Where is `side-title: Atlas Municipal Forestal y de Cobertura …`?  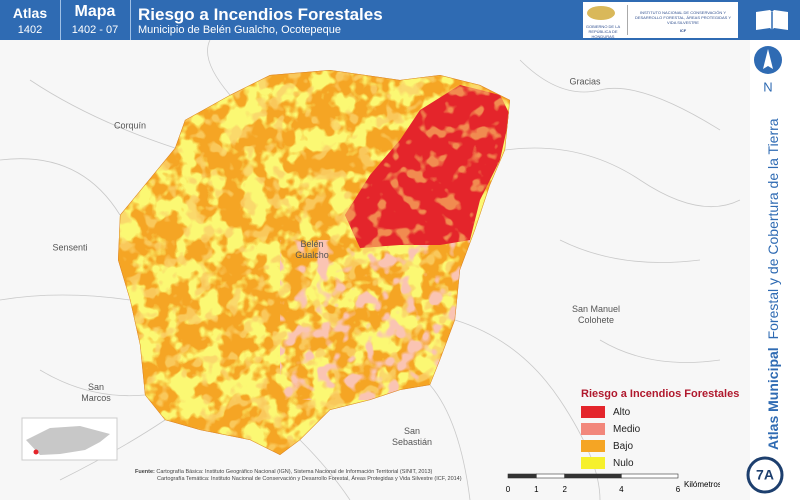 side-title: Atlas Municipal Forestal y de Cobertura … is located at coordinates (773, 284).